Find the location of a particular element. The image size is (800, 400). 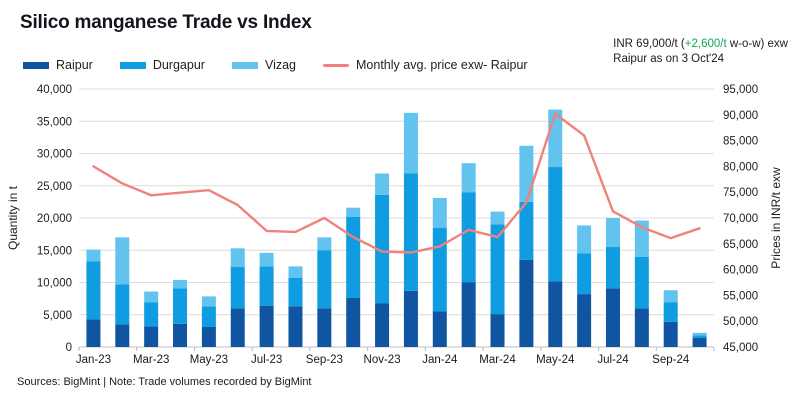

price-annotation-line2: Raipur as on 3 Oct'24 is located at coordinates (669, 58).